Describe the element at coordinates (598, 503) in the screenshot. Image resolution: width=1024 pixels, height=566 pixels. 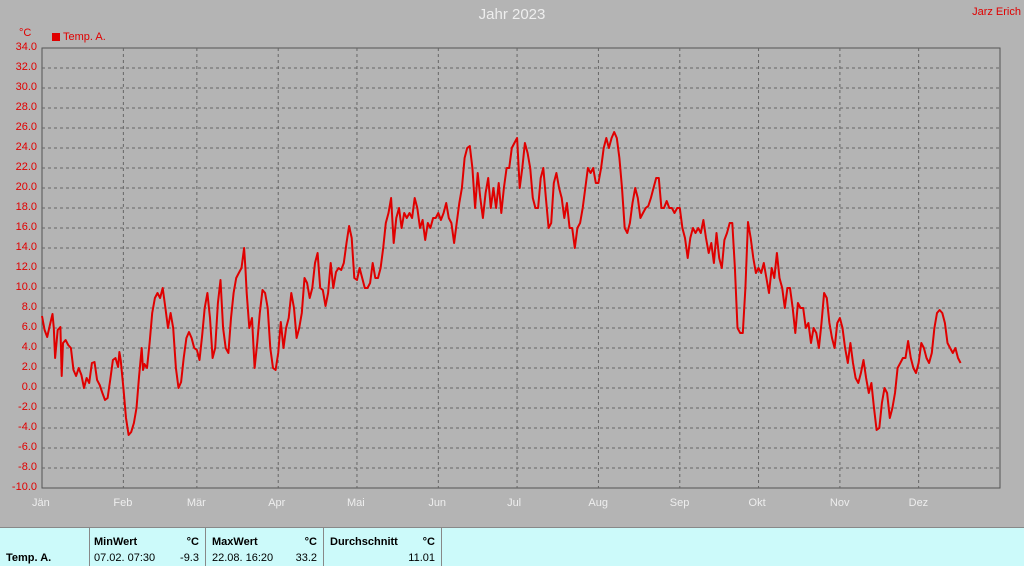
I see `x-tick-label: Aug` at that location.